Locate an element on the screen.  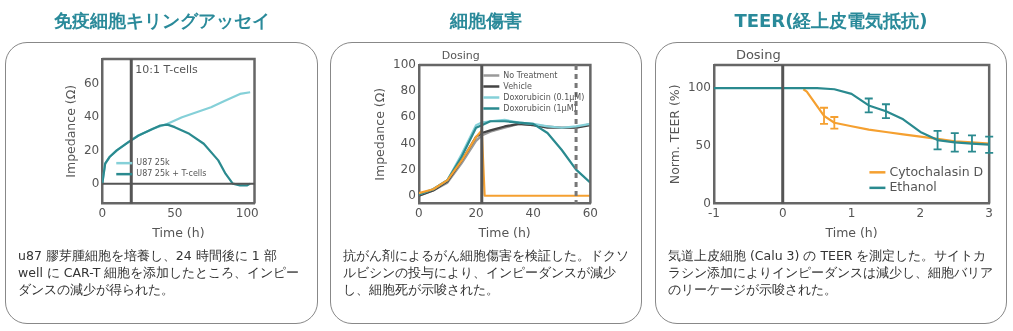
legend-label: Cytochalasin D is located at coordinates (936, 171).